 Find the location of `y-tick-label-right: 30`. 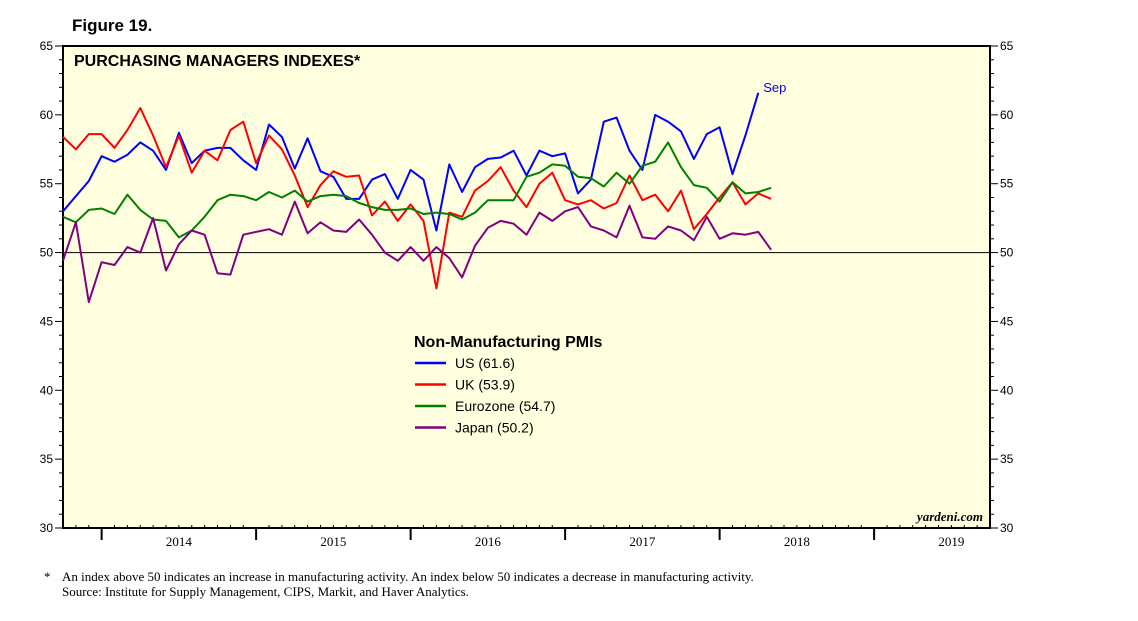

y-tick-label-right: 30 is located at coordinates (1007, 528).